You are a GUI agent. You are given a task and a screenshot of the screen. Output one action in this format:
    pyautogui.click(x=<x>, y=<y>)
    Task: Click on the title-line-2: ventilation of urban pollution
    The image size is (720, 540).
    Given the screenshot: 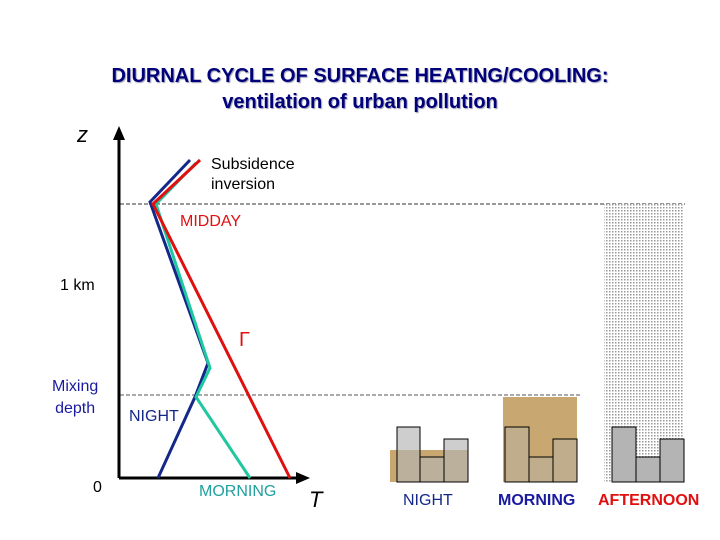 What is the action you would take?
    pyautogui.click(x=360, y=102)
    